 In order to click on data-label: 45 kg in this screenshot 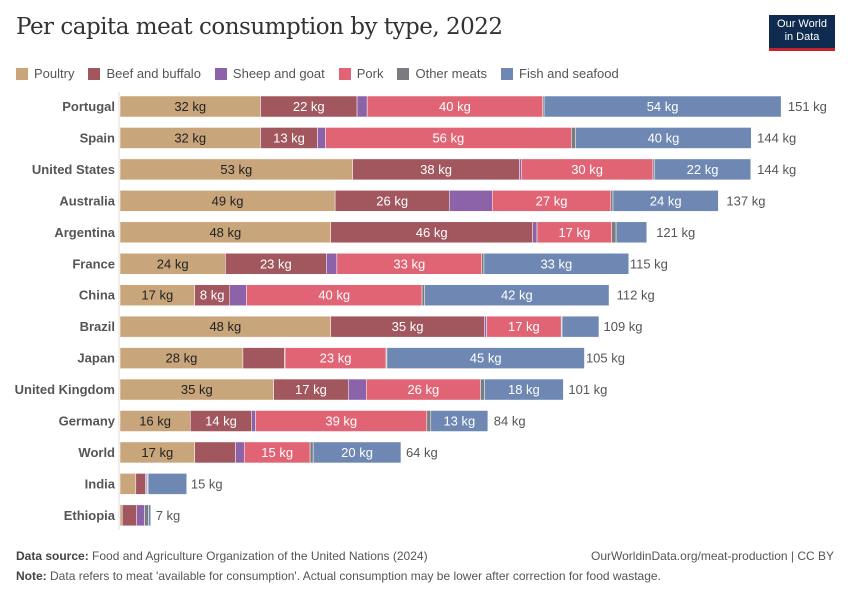, I will do `click(486, 358)`.